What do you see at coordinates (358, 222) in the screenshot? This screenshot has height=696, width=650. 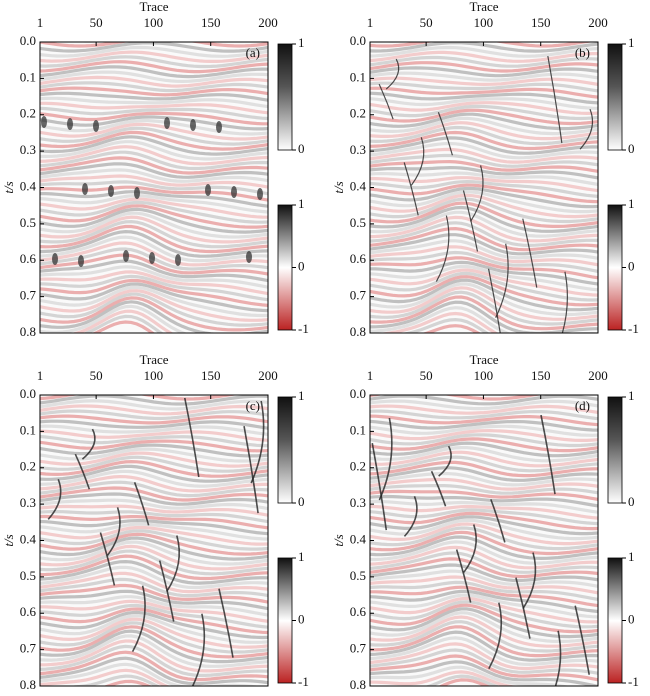 I see `y-tick-label: 0.5` at bounding box center [358, 222].